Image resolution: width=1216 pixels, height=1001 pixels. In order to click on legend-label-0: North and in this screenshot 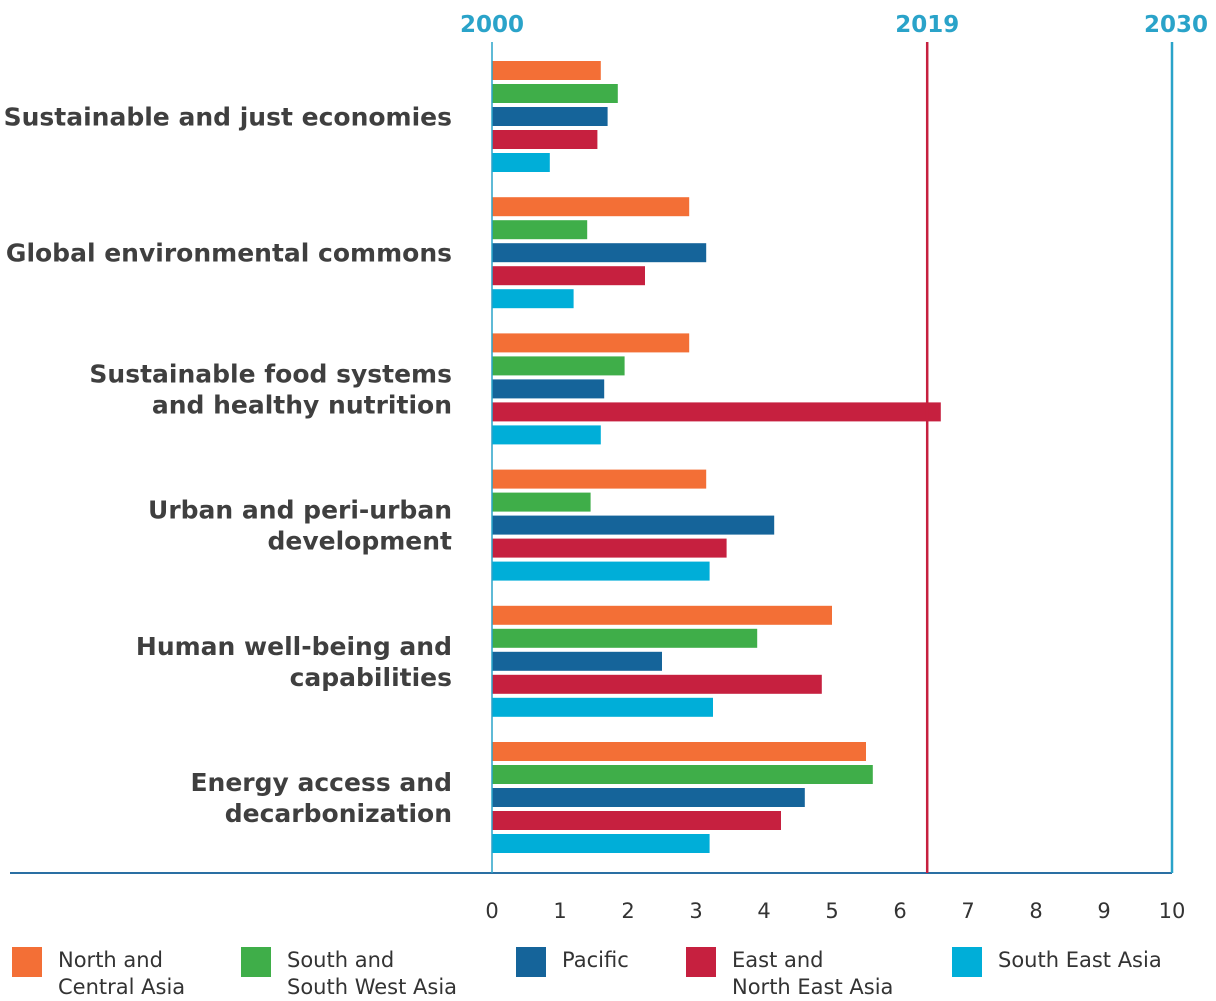, I will do `click(110, 960)`.